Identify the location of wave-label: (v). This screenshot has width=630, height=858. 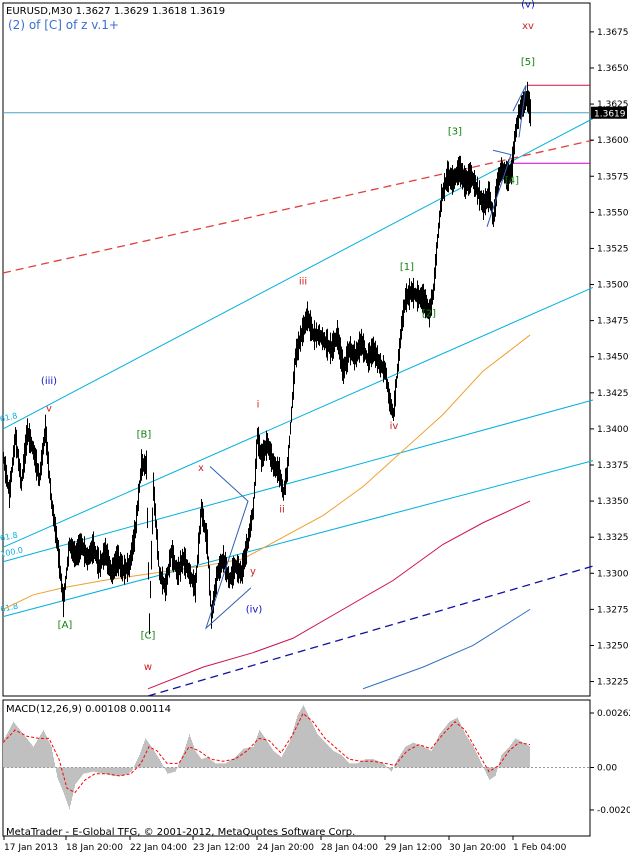
(528, 5).